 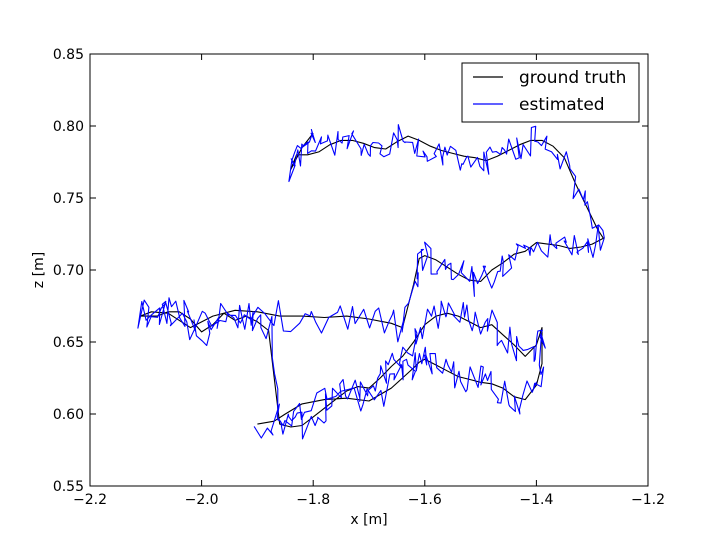 I want to click on x-tick-label: −1.4, so click(x=536, y=500).